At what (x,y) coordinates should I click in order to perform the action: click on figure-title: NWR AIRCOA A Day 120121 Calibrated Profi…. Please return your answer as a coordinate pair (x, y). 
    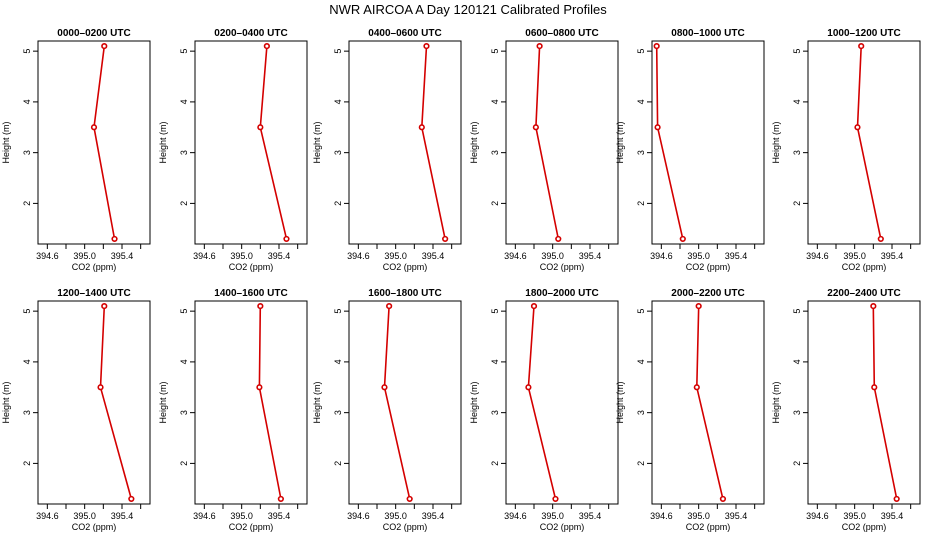
    Looking at the image, I should click on (468, 9).